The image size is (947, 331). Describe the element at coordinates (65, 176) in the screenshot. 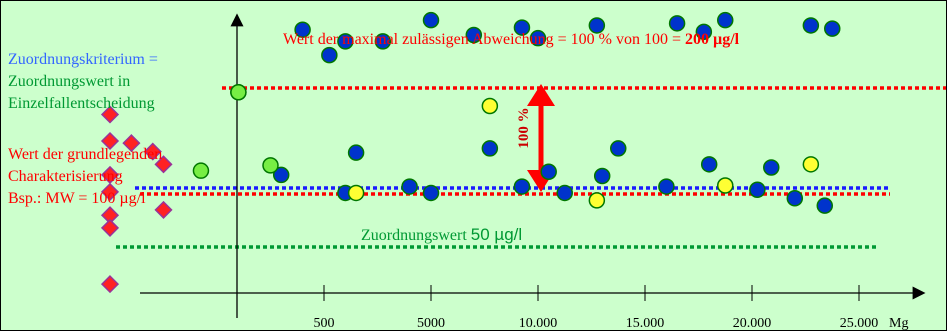

I see `baseline-line-2: Charakterisierung` at that location.